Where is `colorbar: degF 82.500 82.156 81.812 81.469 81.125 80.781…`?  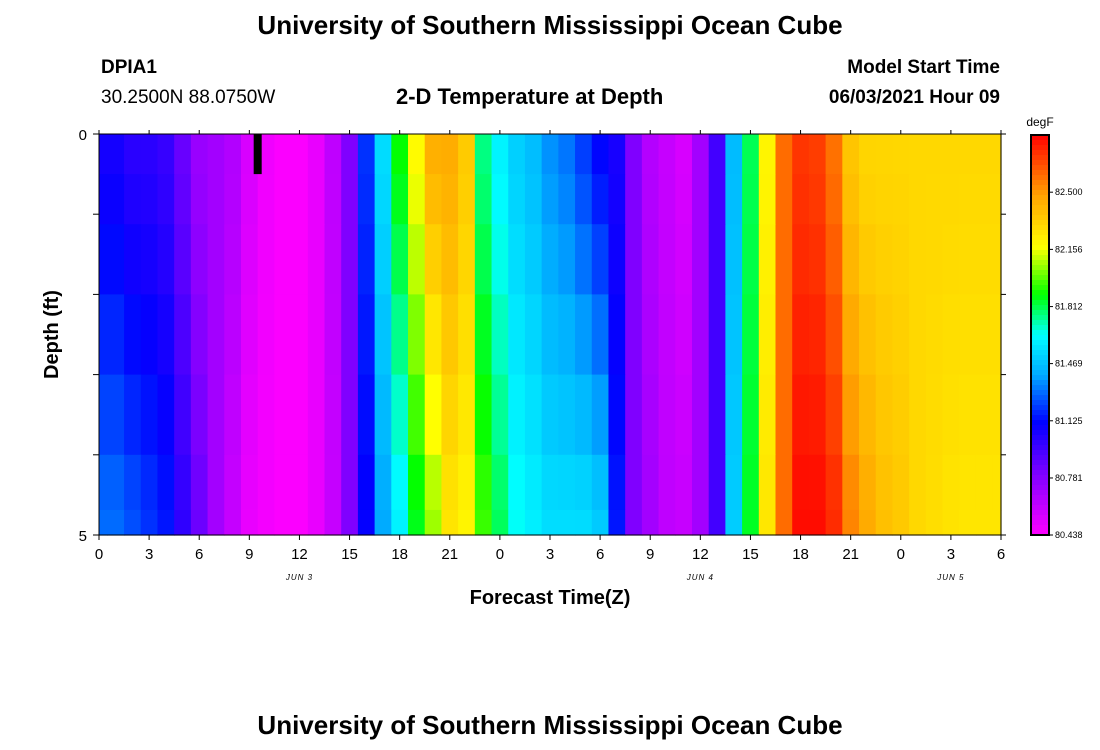 colorbar: degF 82.500 82.156 81.812 81.469 81.125 80.781… is located at coordinates (1054, 327).